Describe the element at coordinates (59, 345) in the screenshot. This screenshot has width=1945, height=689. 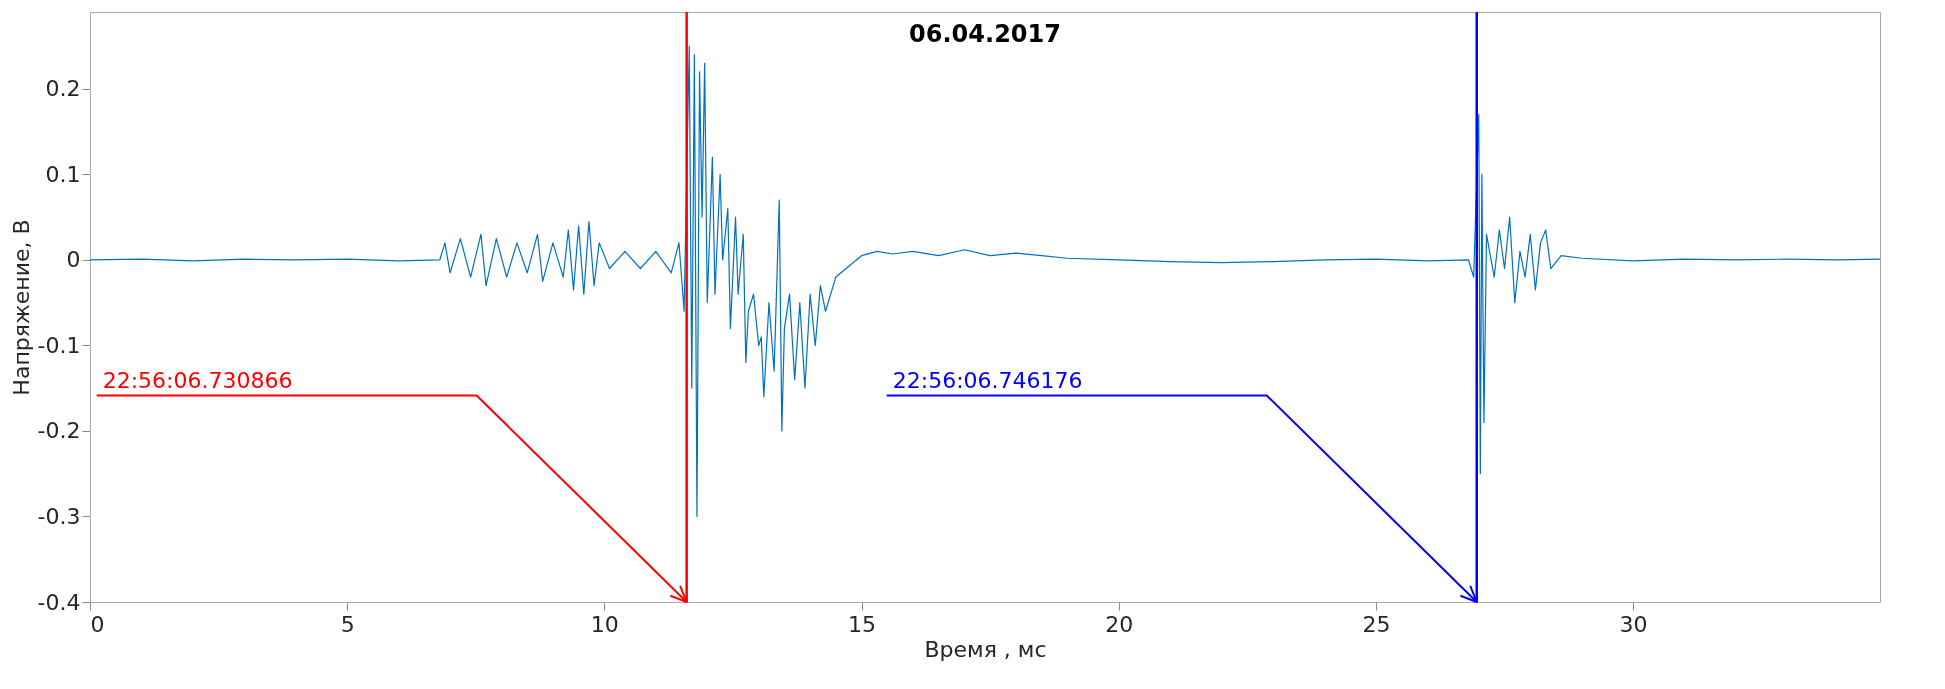
I see `y-tick-label: -0.1` at that location.